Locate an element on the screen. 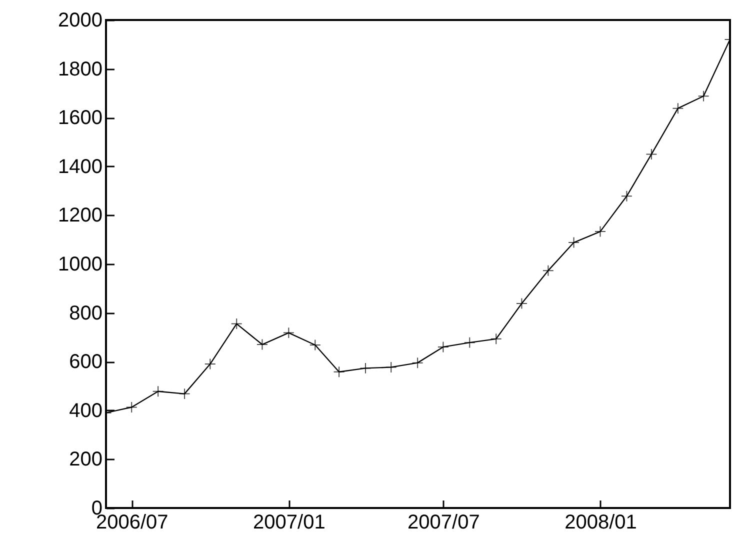 The height and width of the screenshot is (550, 733). x-tick-label: 2007/07 is located at coordinates (444, 523).